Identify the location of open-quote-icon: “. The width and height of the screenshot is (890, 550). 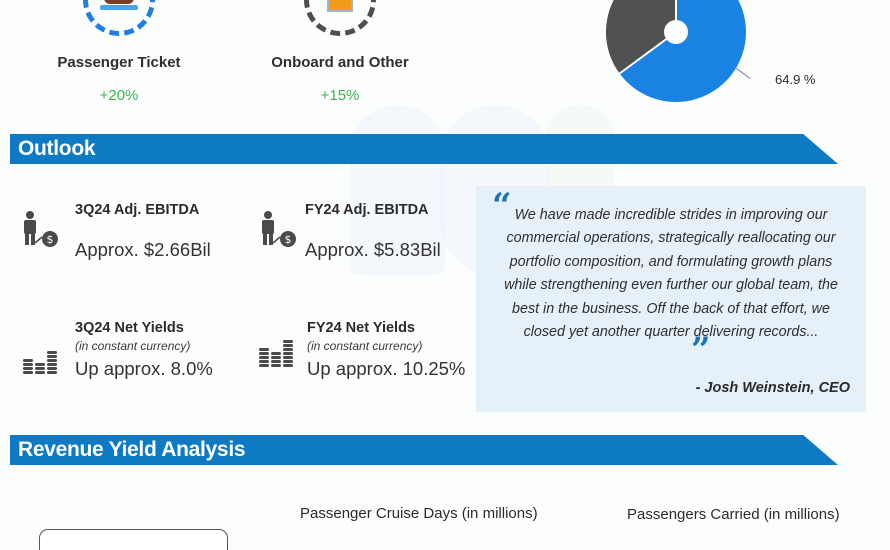
(502, 206).